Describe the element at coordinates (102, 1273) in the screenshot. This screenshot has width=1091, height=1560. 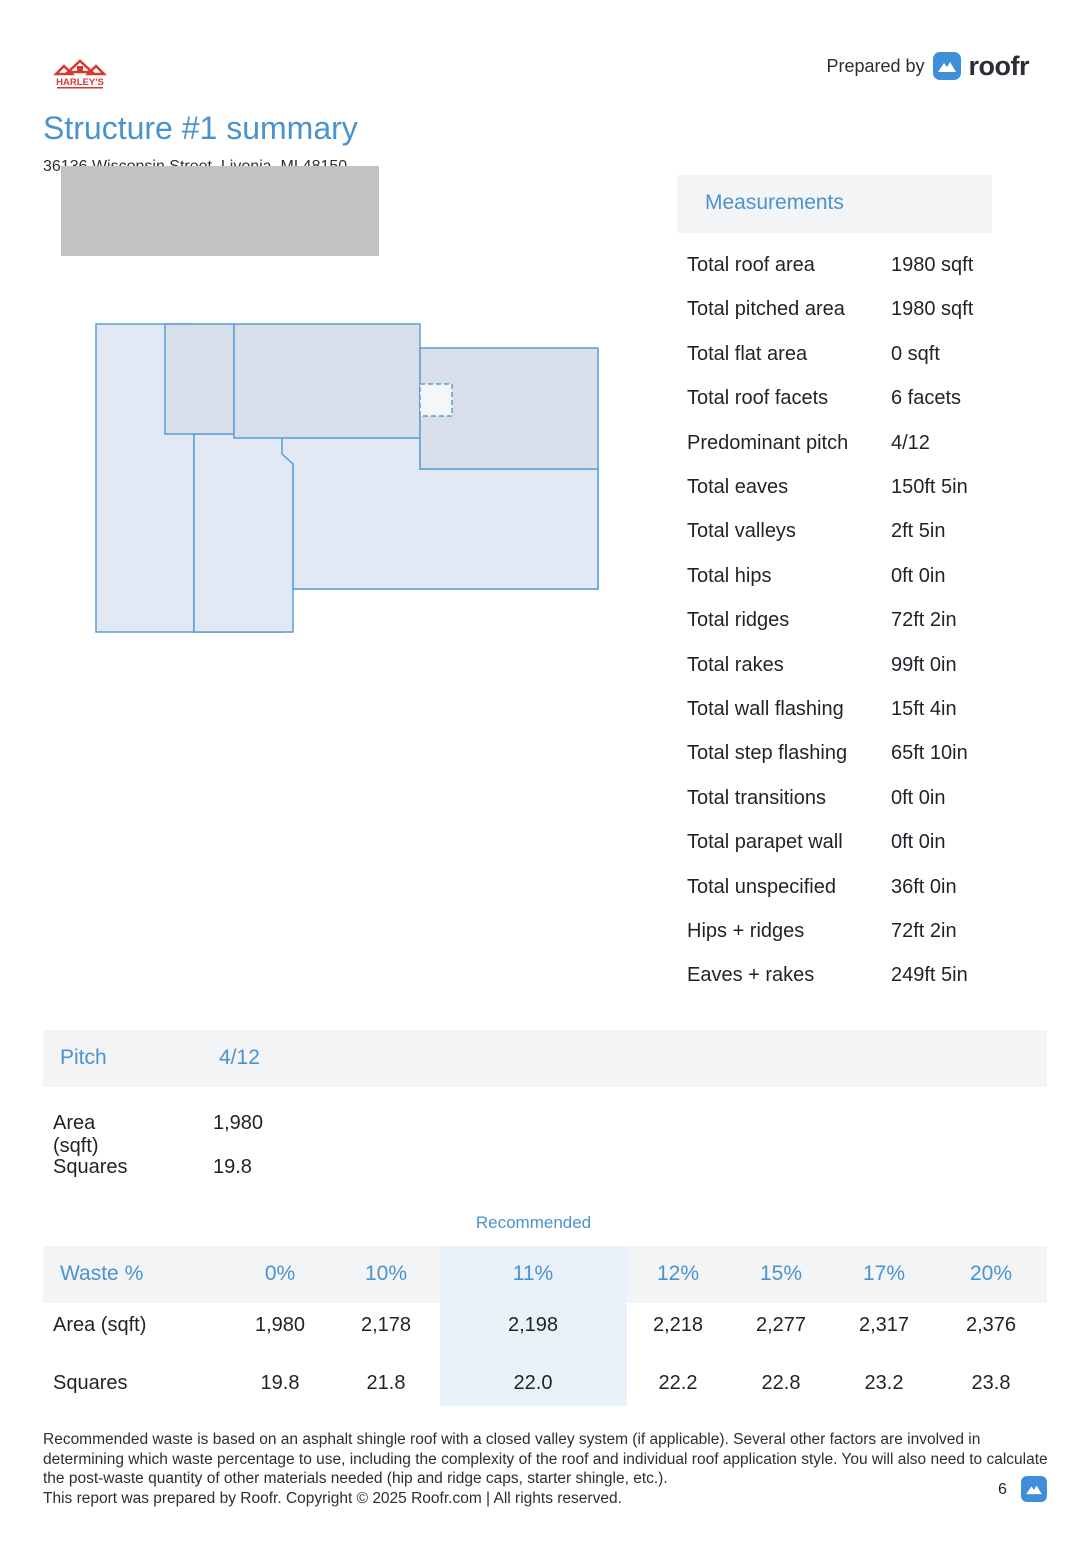
I see `waste-header-label: Waste %` at that location.